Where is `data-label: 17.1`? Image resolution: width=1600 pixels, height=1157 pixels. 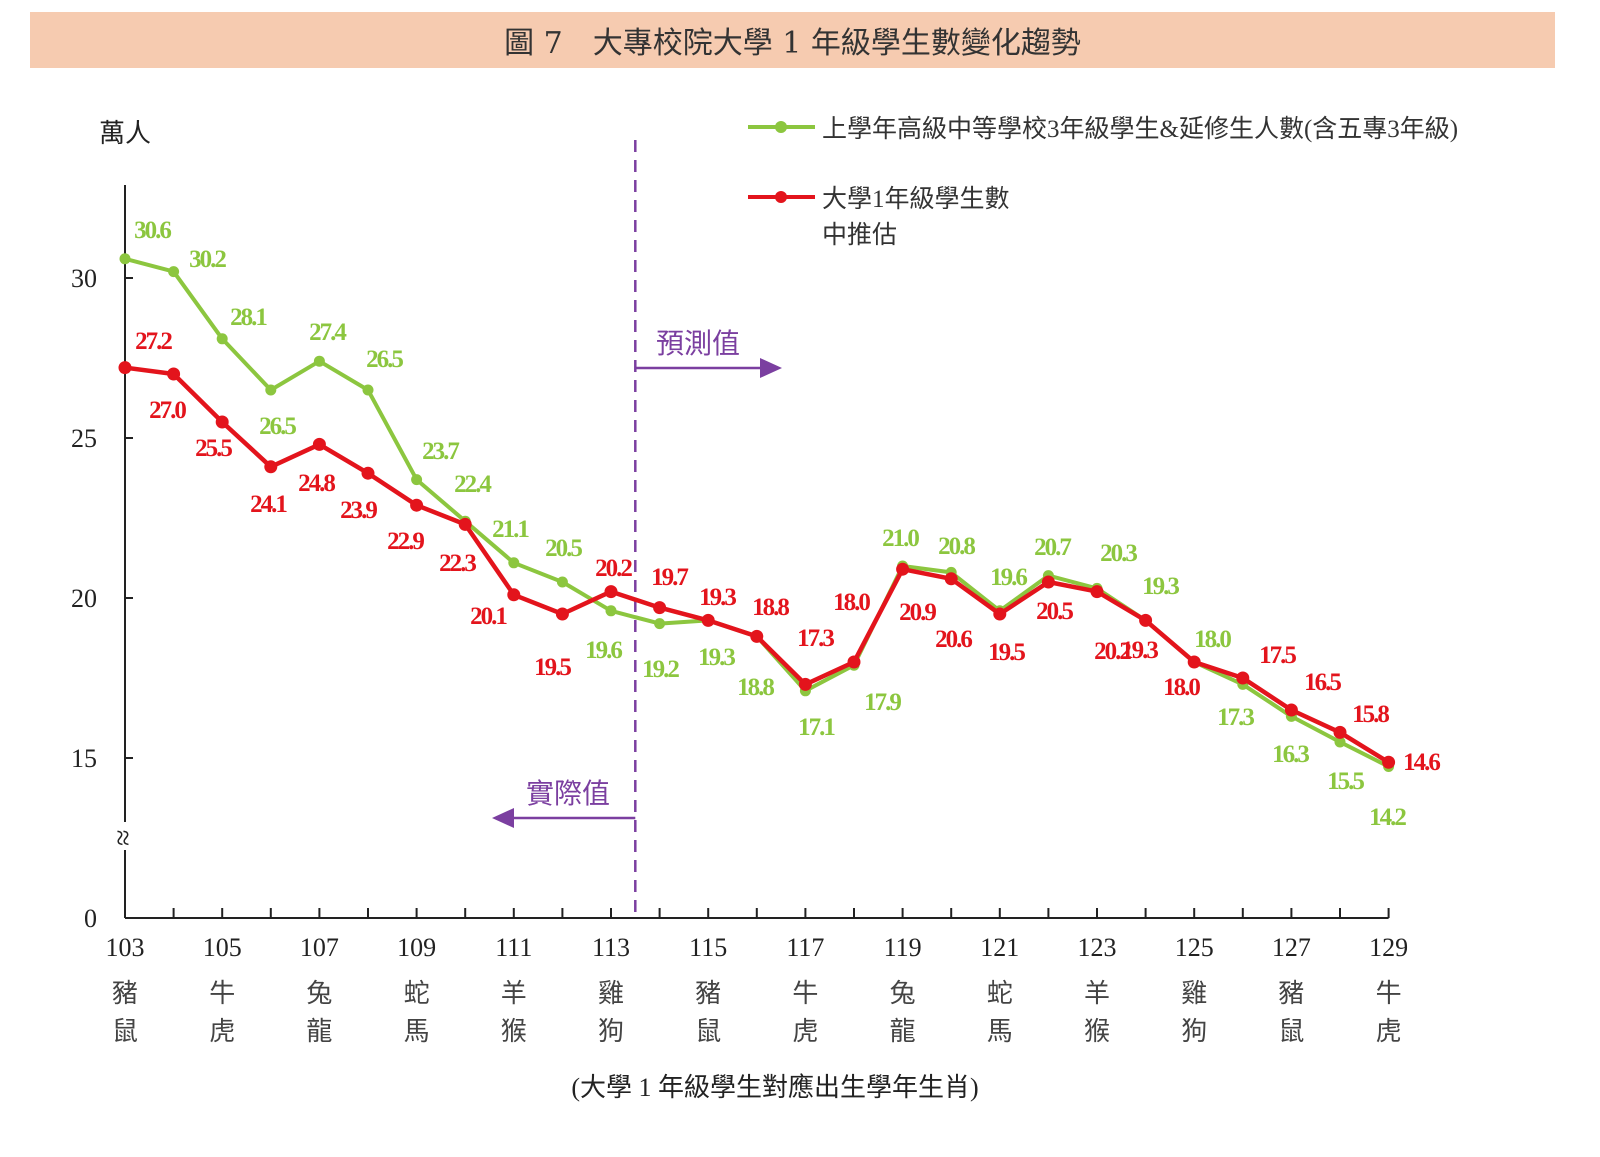 data-label: 17.1 is located at coordinates (816, 727).